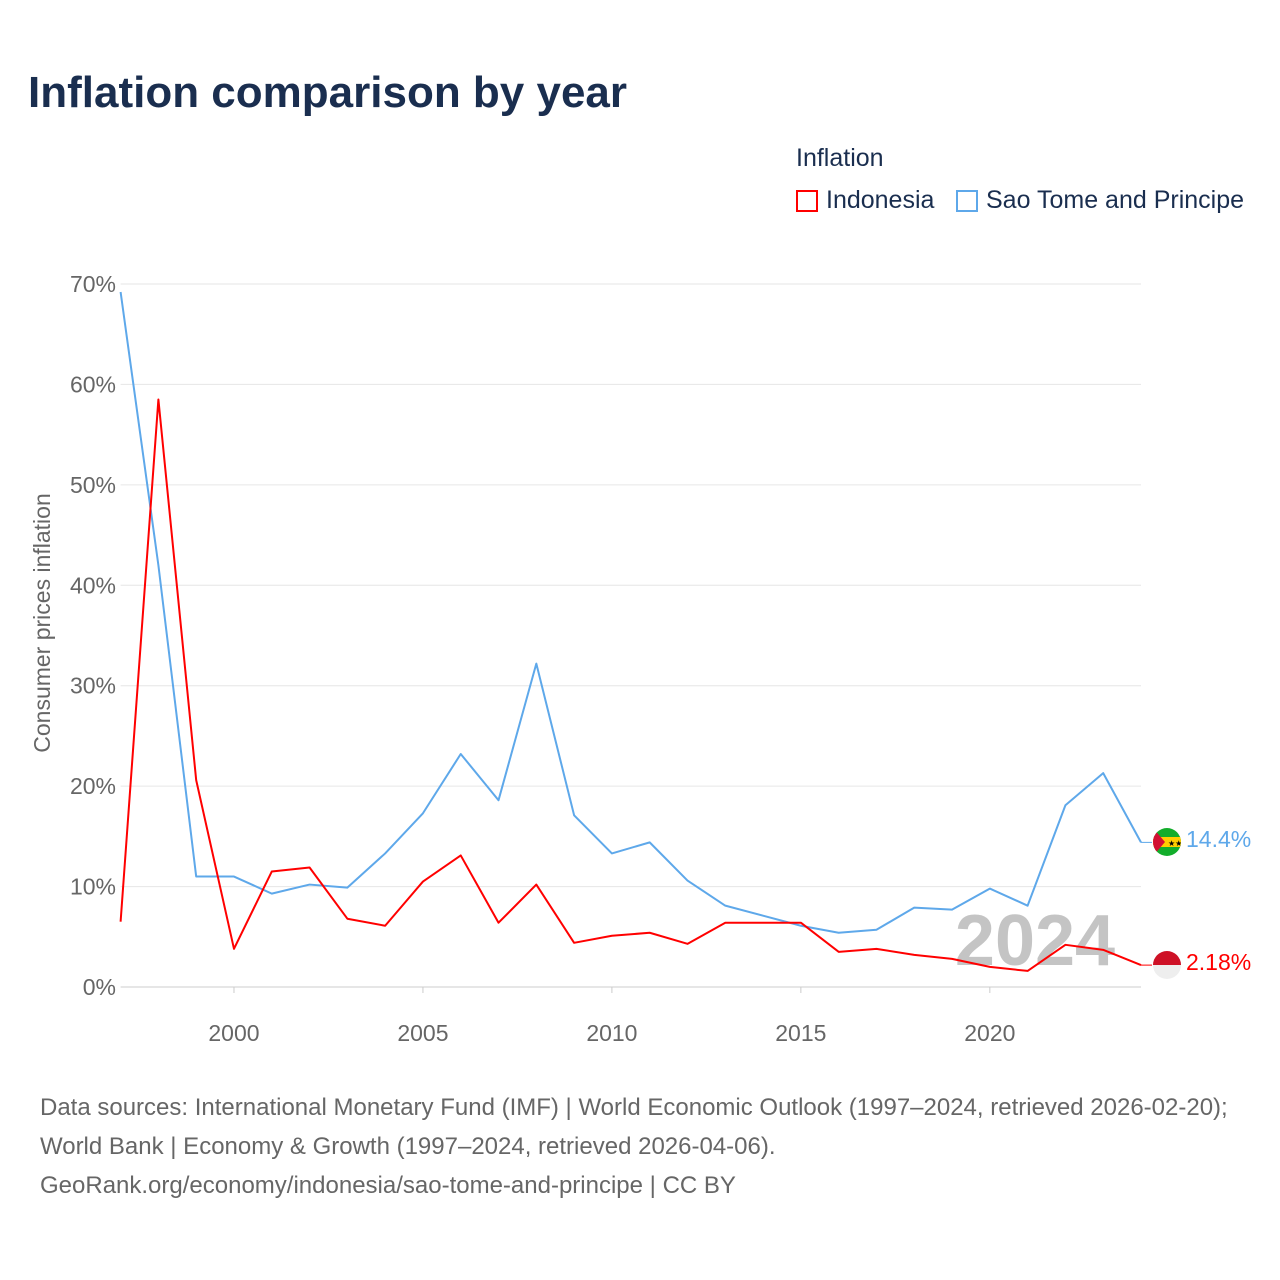  I want to click on x-tick-label: 2015, so click(800, 1033).